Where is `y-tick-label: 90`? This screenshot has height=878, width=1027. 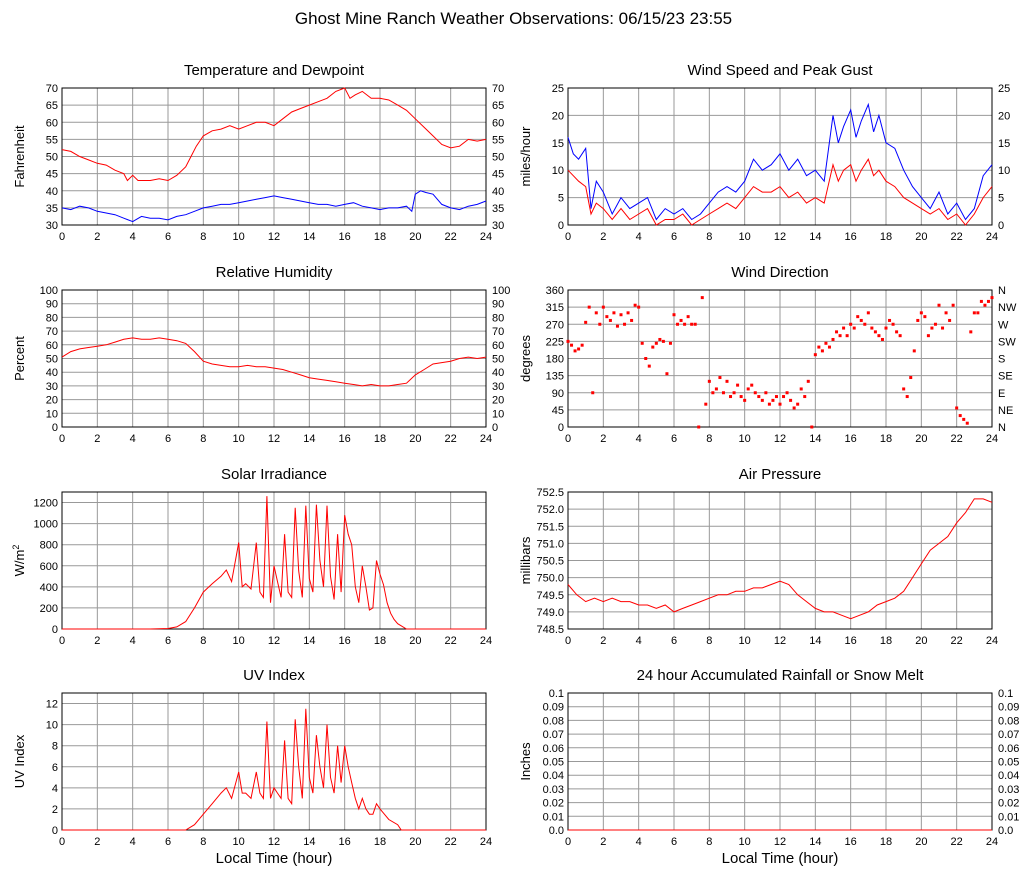
y-tick-label: 90 is located at coordinates (558, 394).